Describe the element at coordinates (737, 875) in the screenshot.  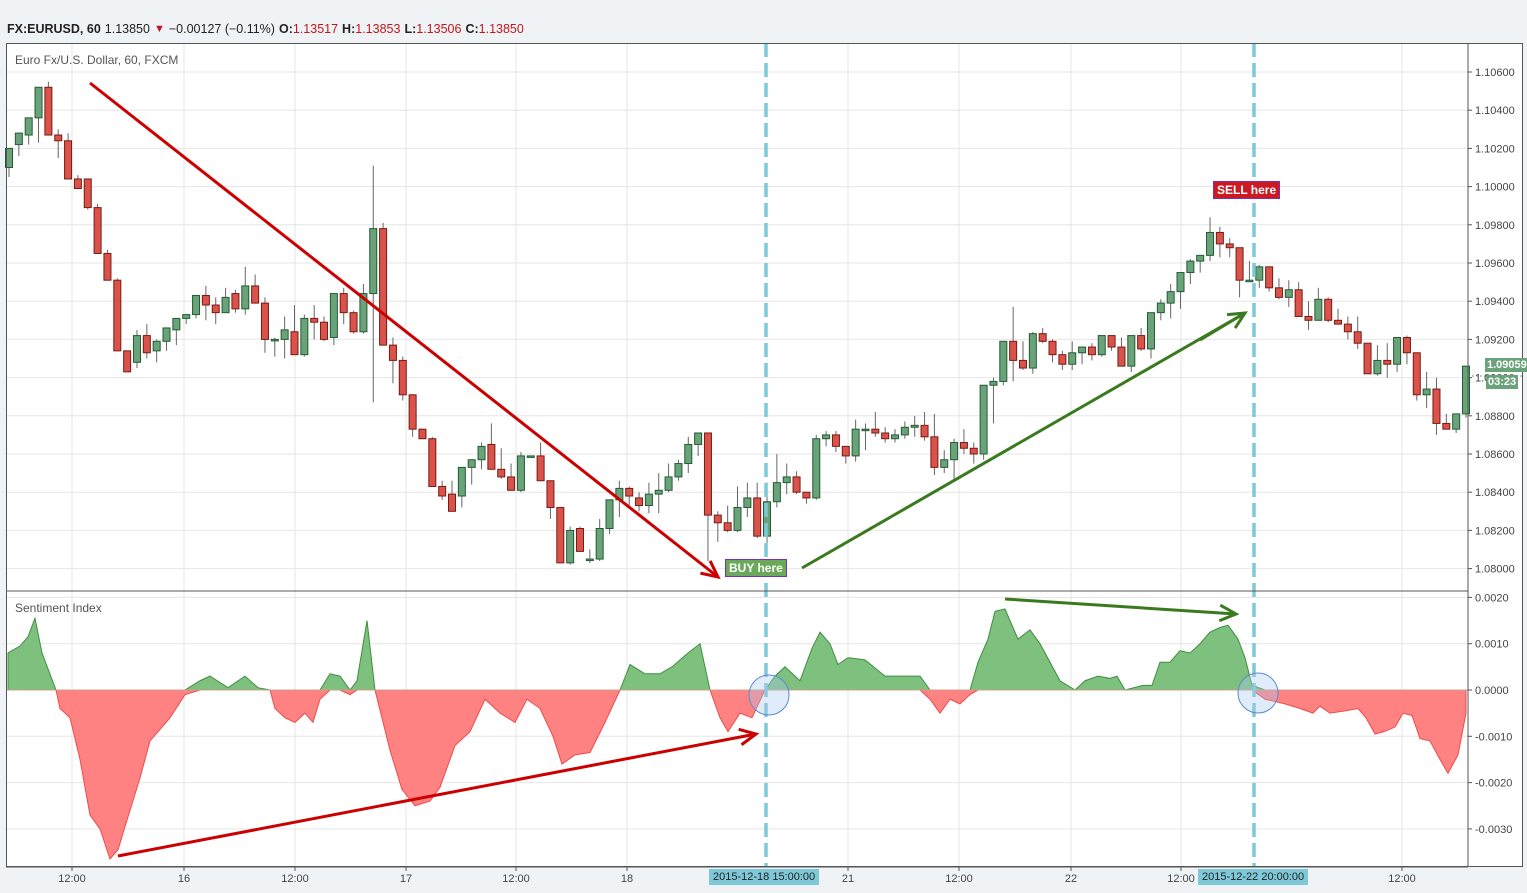
I see `time-axis: 12:00 16 12:00 17 12:00 18 21 12:00 22 12:00 12:00` at that location.